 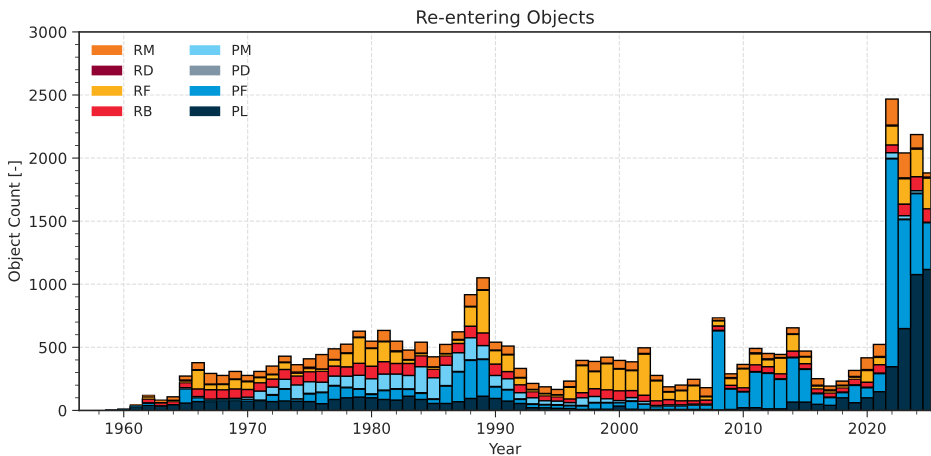 What do you see at coordinates (142, 91) in the screenshot?
I see `legend-label: RF` at bounding box center [142, 91].